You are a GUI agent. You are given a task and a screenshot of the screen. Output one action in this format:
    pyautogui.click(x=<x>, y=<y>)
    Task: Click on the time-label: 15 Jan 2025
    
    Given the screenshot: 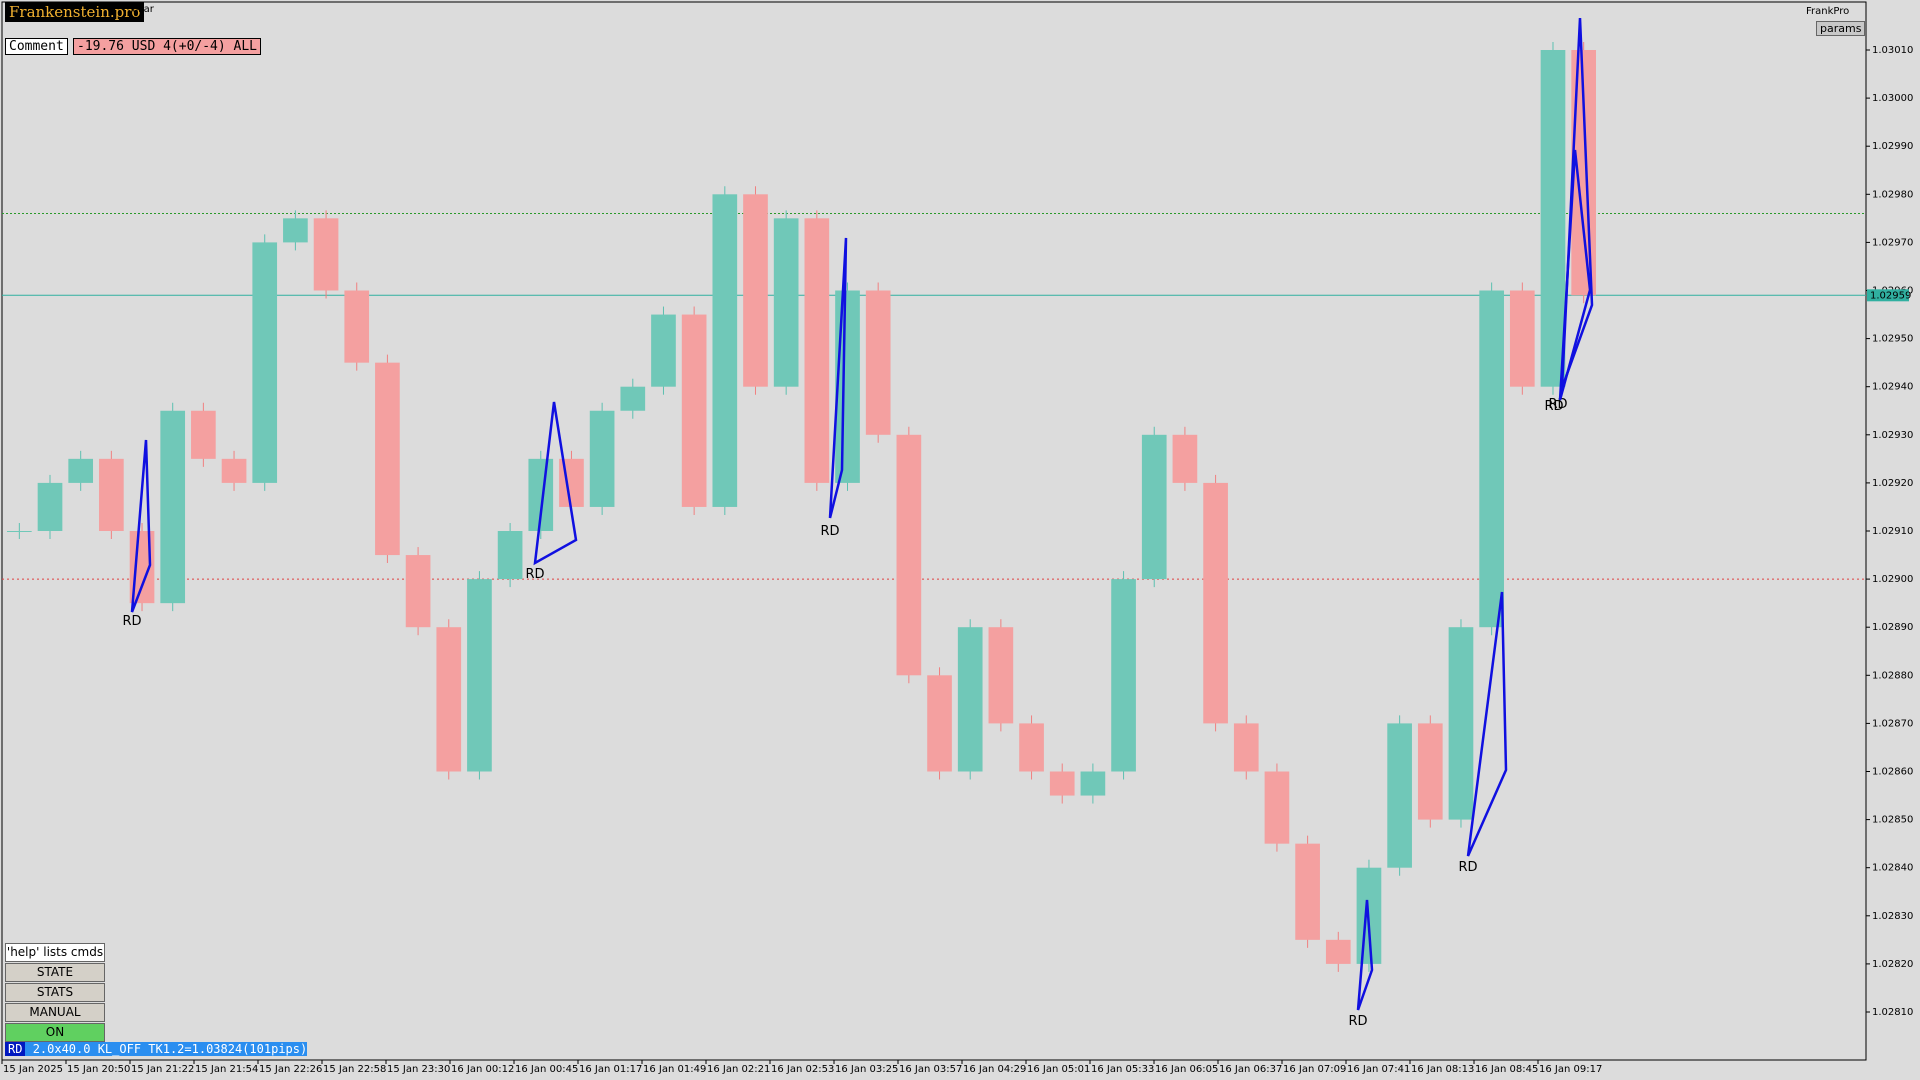 What is the action you would take?
    pyautogui.click(x=33, y=1069)
    